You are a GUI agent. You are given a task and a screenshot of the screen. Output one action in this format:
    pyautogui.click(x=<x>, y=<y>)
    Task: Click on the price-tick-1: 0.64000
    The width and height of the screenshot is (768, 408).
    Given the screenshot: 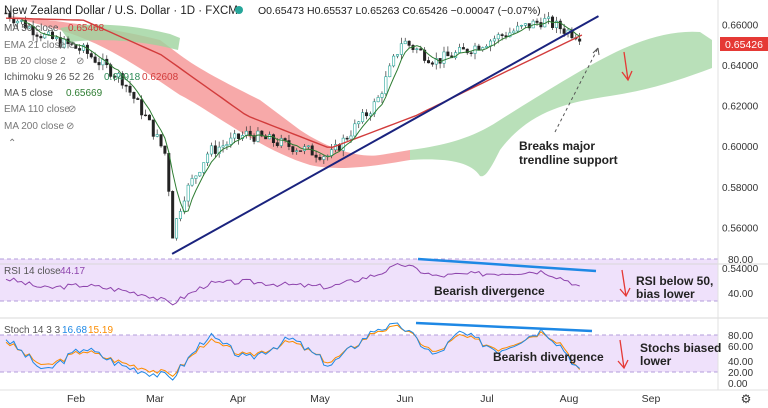 What is the action you would take?
    pyautogui.click(x=740, y=66)
    